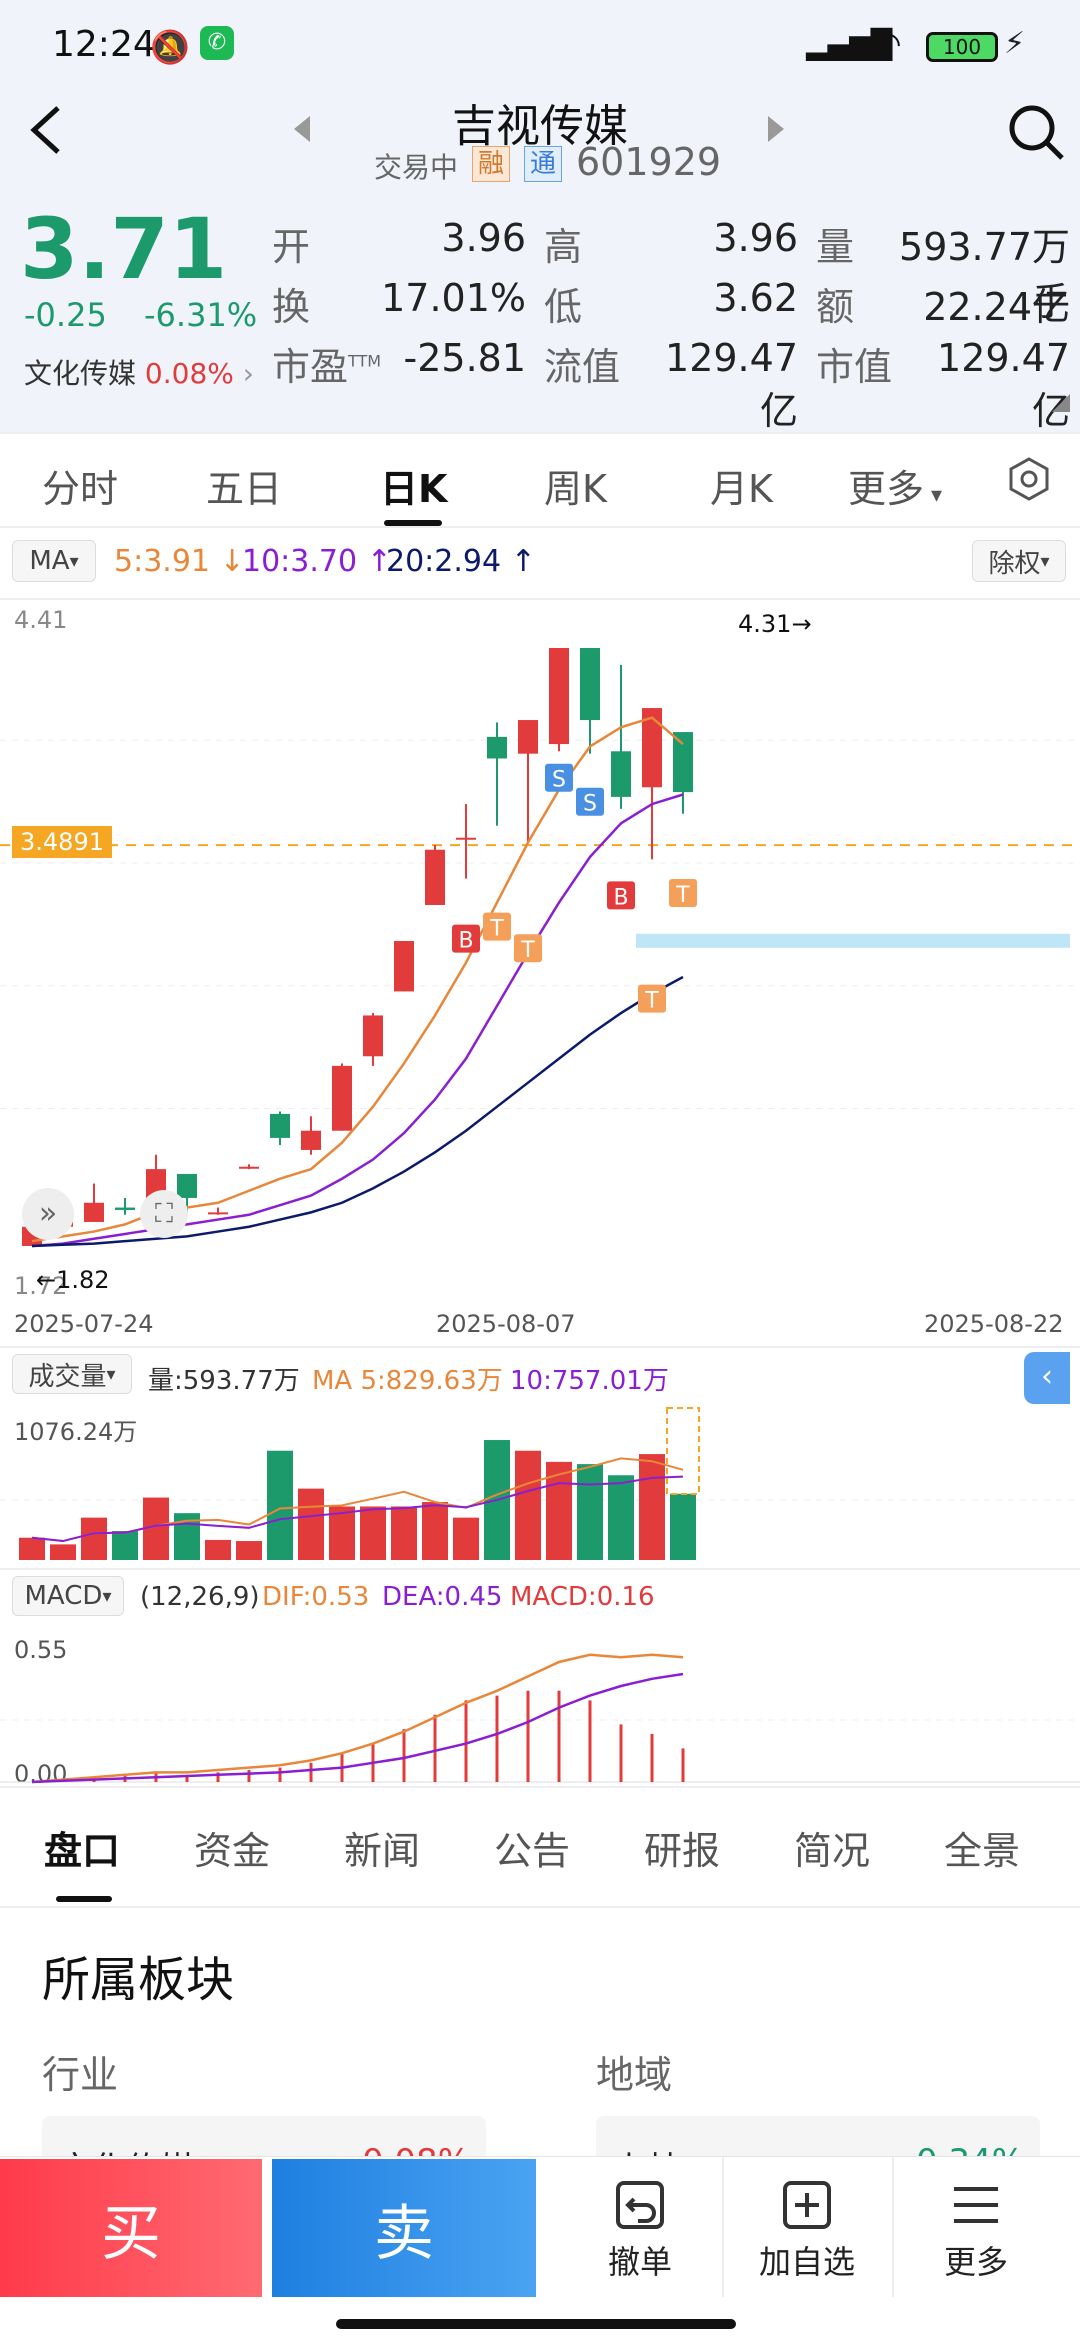 The width and height of the screenshot is (1080, 2340). What do you see at coordinates (590, 804) in the screenshot?
I see `trade-marker-label: S` at bounding box center [590, 804].